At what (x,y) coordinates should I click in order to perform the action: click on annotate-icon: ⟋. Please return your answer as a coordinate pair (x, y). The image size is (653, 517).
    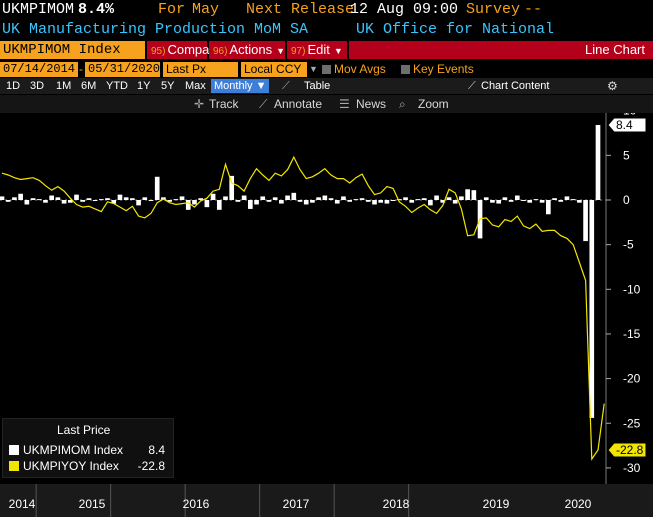
    Looking at the image, I should click on (263, 104).